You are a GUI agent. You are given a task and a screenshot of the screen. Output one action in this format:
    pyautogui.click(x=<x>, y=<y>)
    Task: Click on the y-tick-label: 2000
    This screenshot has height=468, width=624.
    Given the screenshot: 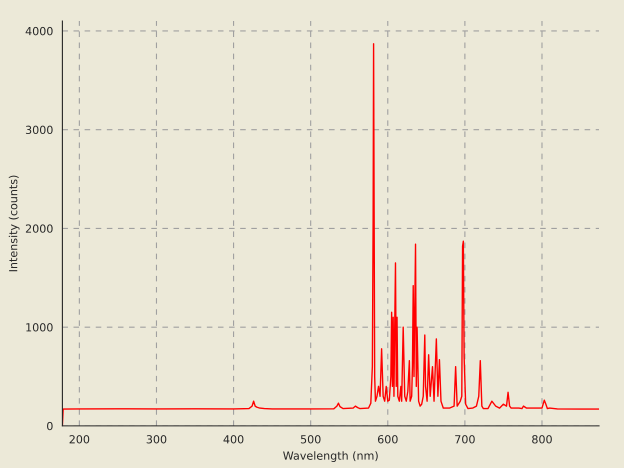 What is the action you would take?
    pyautogui.click(x=39, y=228)
    